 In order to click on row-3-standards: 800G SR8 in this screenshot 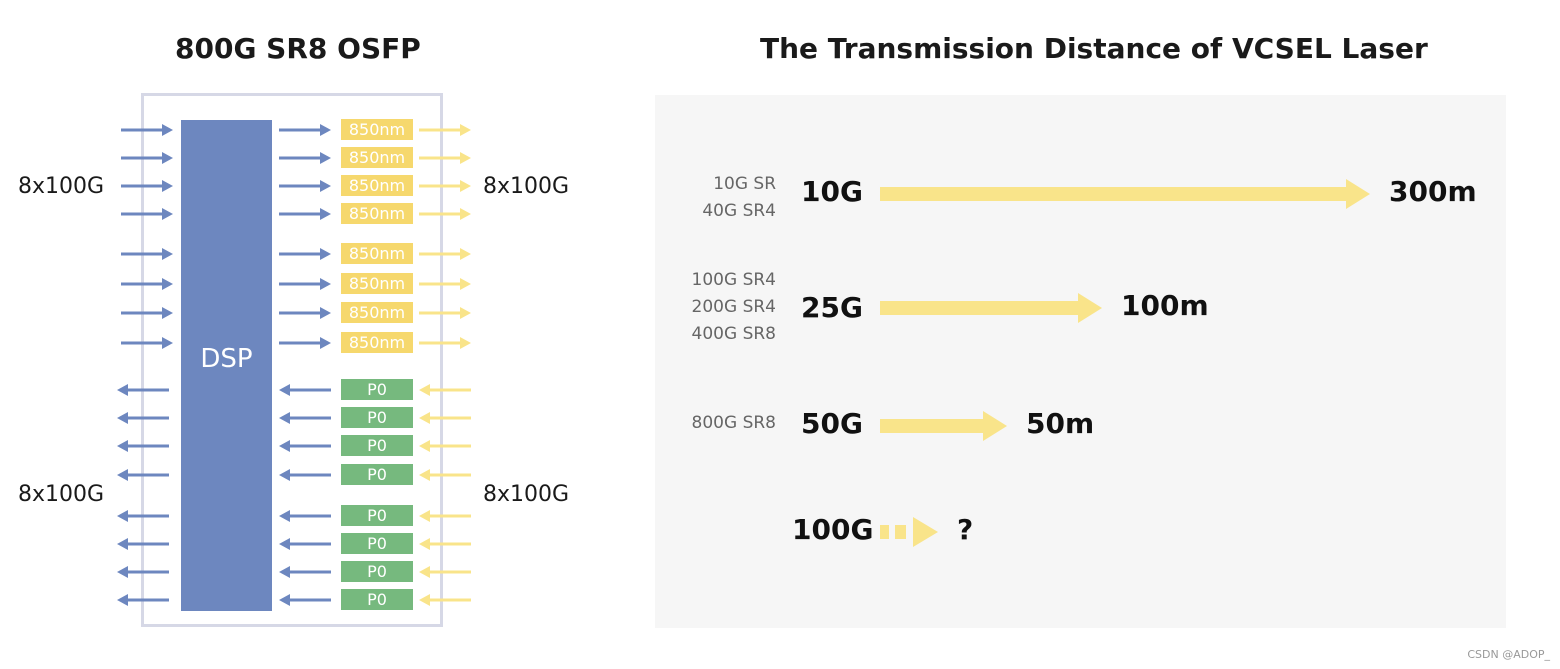, I will do `click(706, 423)`.